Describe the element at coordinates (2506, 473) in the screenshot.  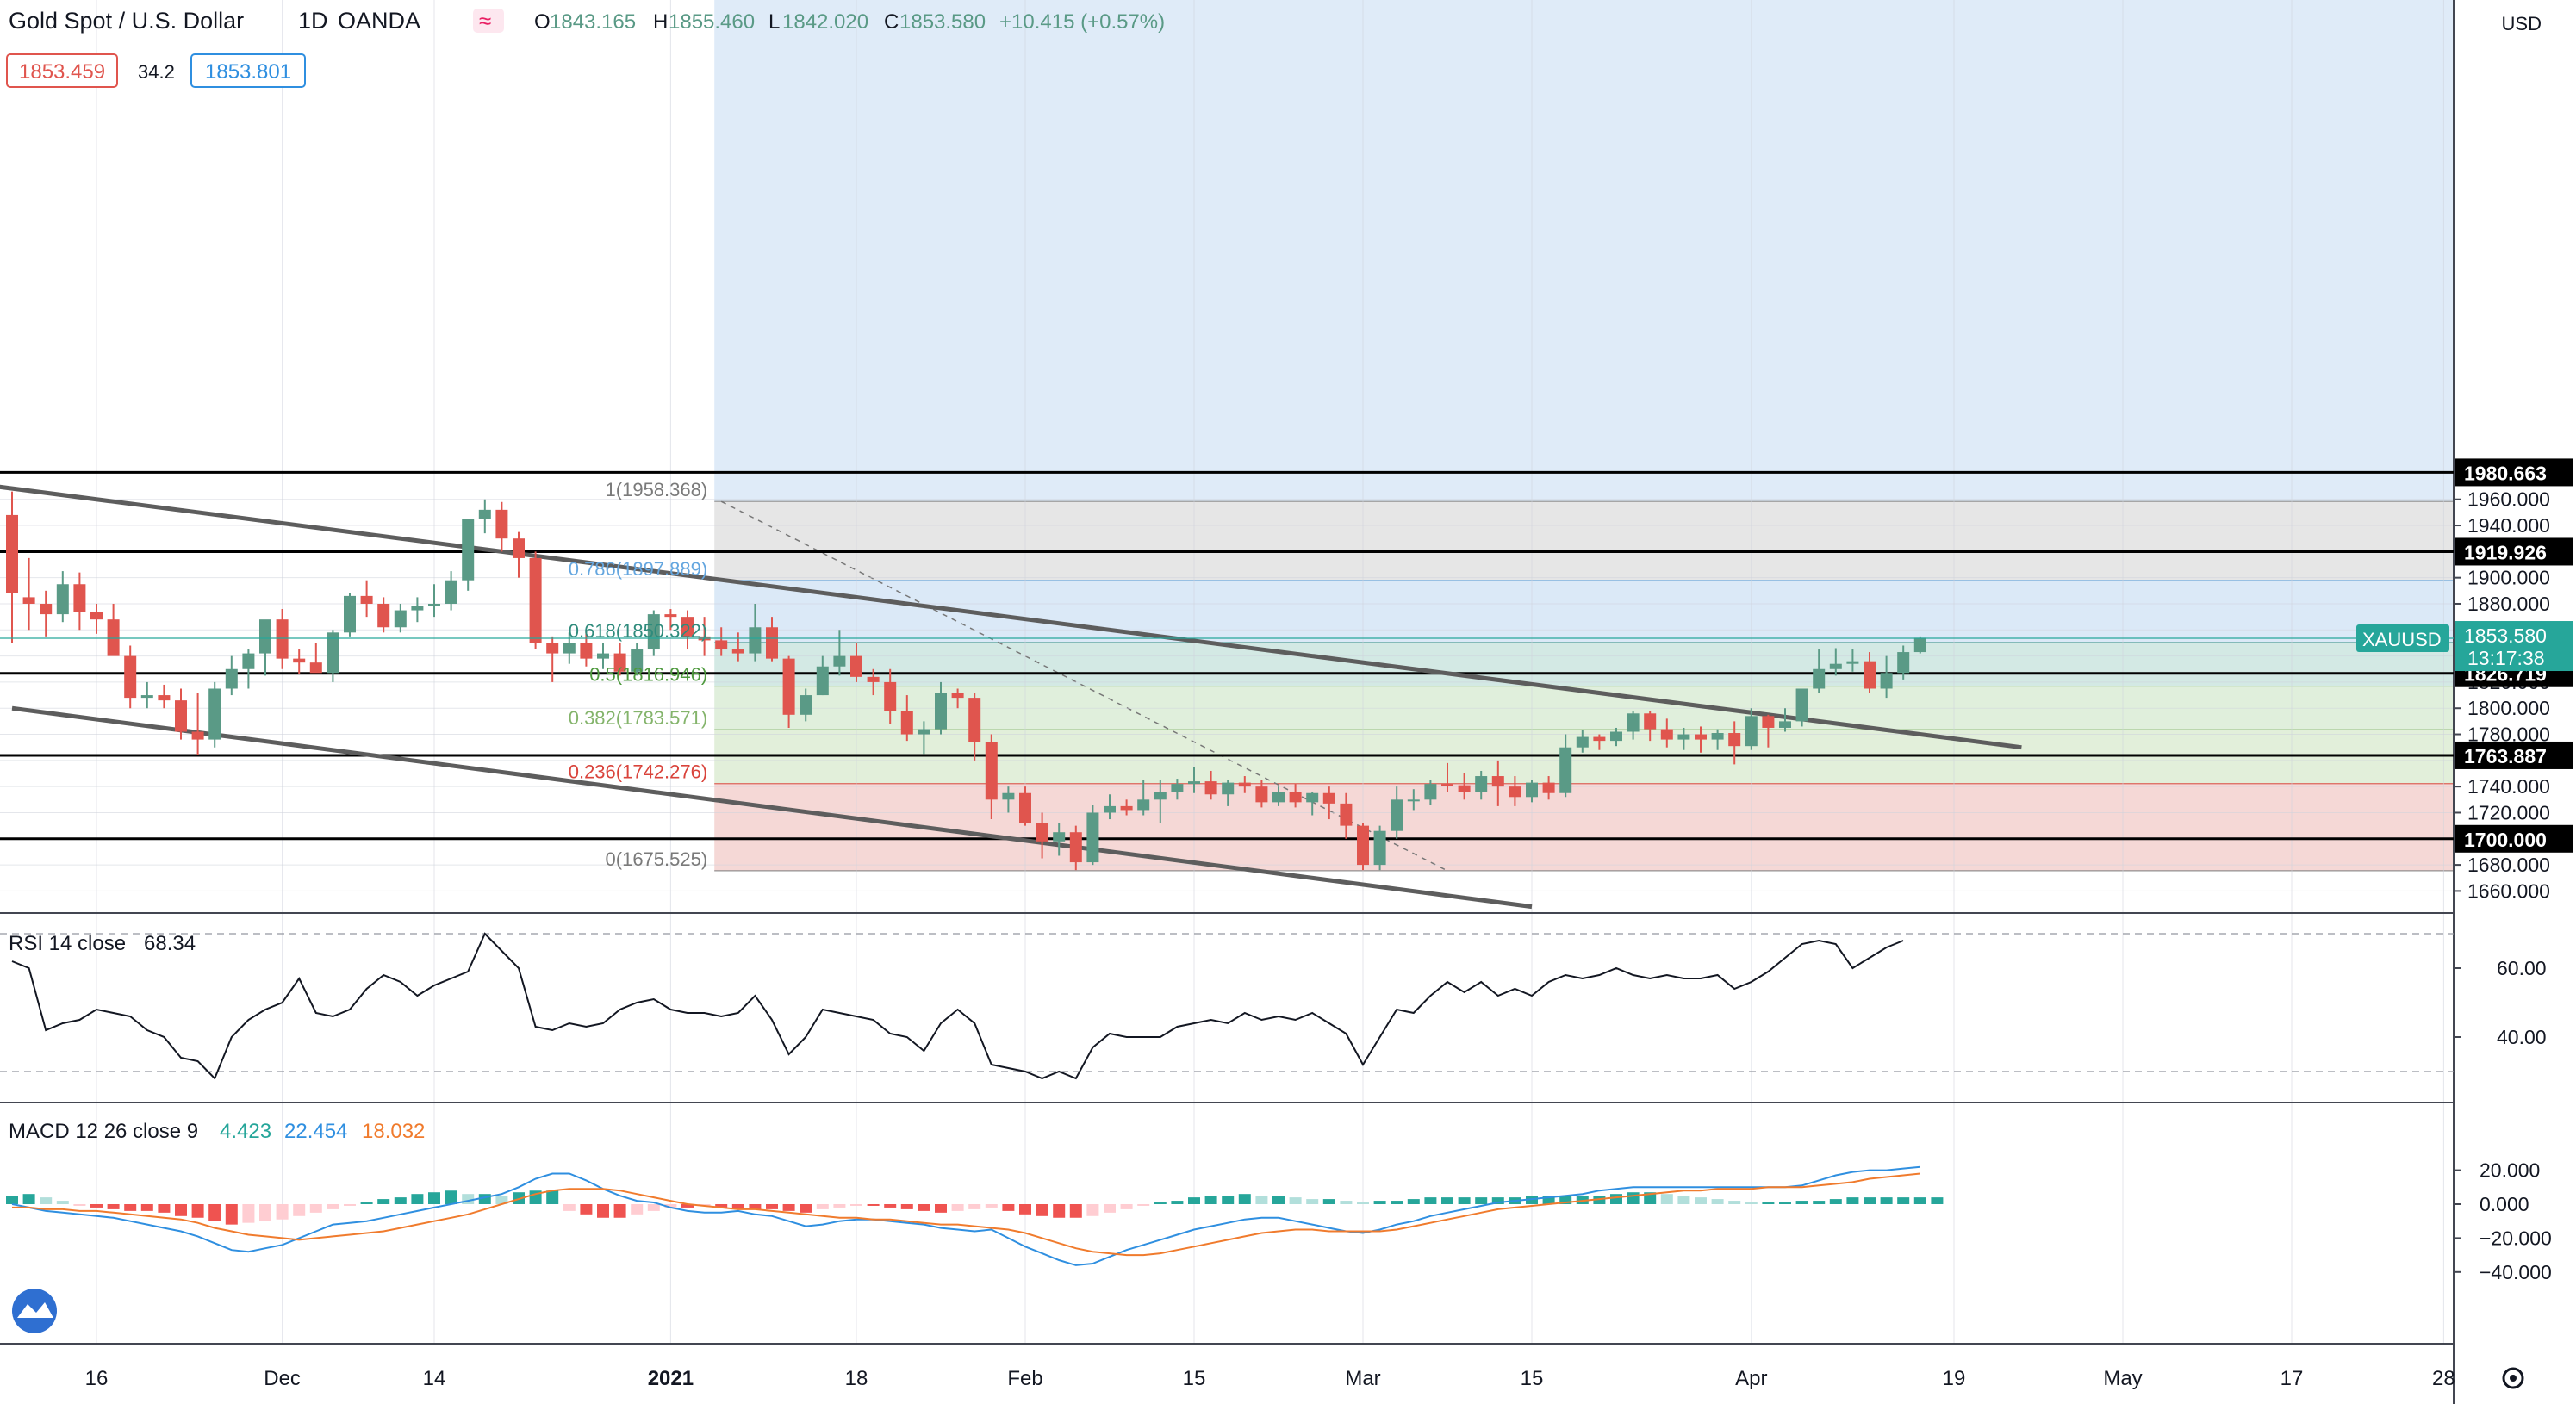
I see `level-price-tag: 1980.663` at that location.